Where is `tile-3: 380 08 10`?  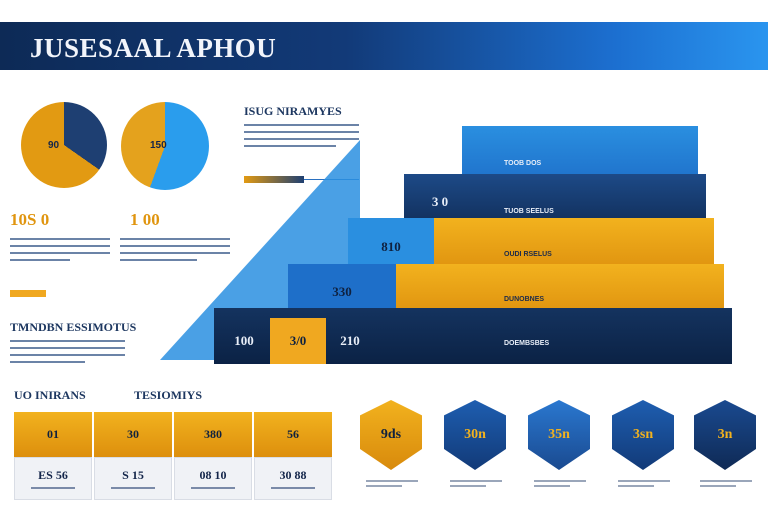 tile-3: 380 08 10 is located at coordinates (213, 456).